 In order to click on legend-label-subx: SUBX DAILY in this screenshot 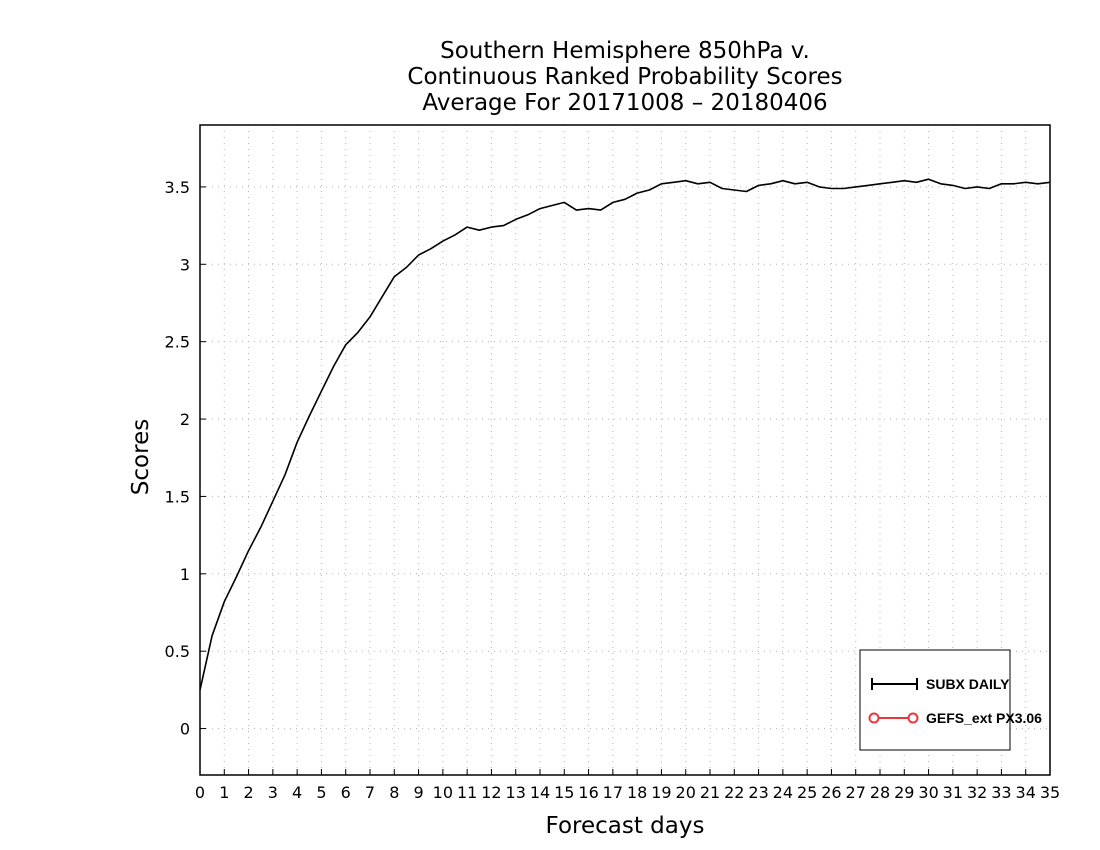, I will do `click(968, 684)`.